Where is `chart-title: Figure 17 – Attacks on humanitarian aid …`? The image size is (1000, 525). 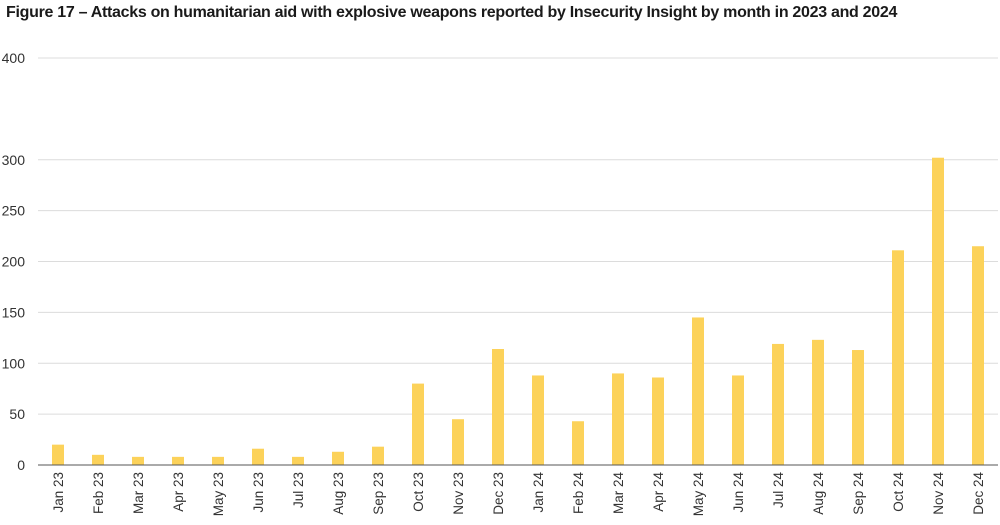
chart-title: Figure 17 – Attacks on humanitarian aid … is located at coordinates (452, 12).